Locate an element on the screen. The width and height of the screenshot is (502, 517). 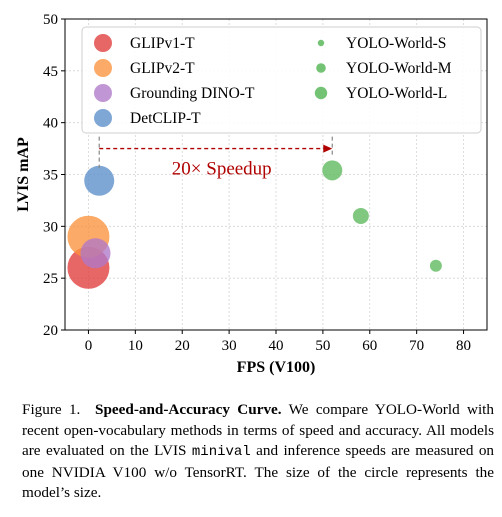
legend-label: GLIPv1-T is located at coordinates (162, 43).